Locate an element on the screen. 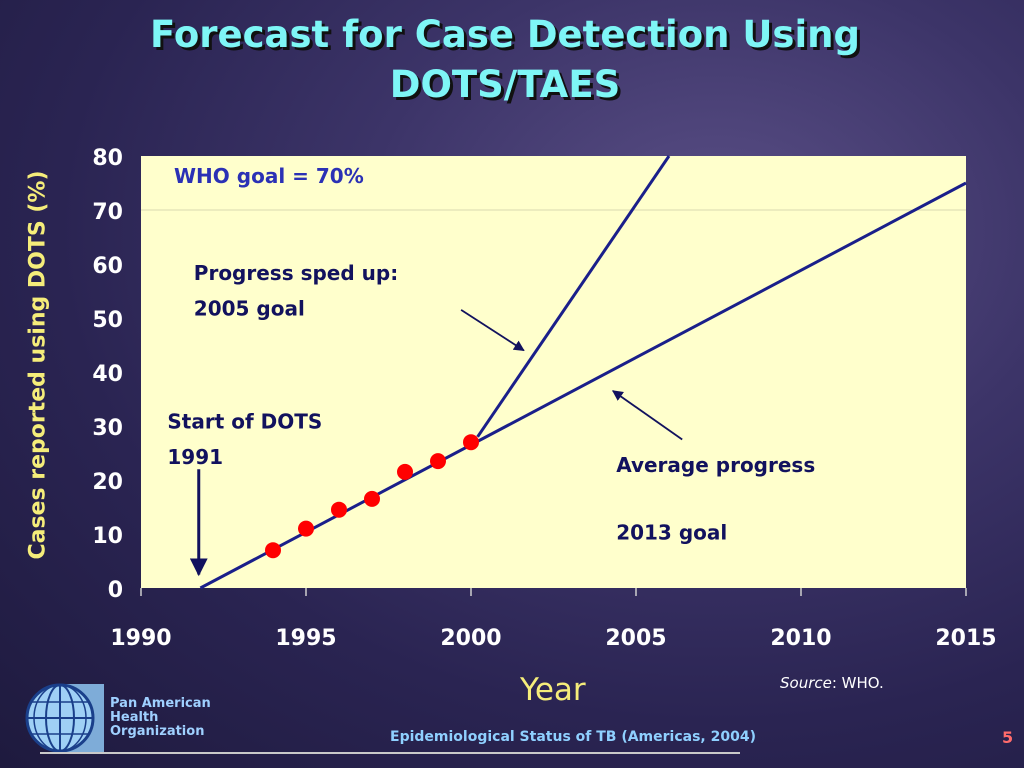  slide-title-line2: DOTS/TAES is located at coordinates (505, 84).